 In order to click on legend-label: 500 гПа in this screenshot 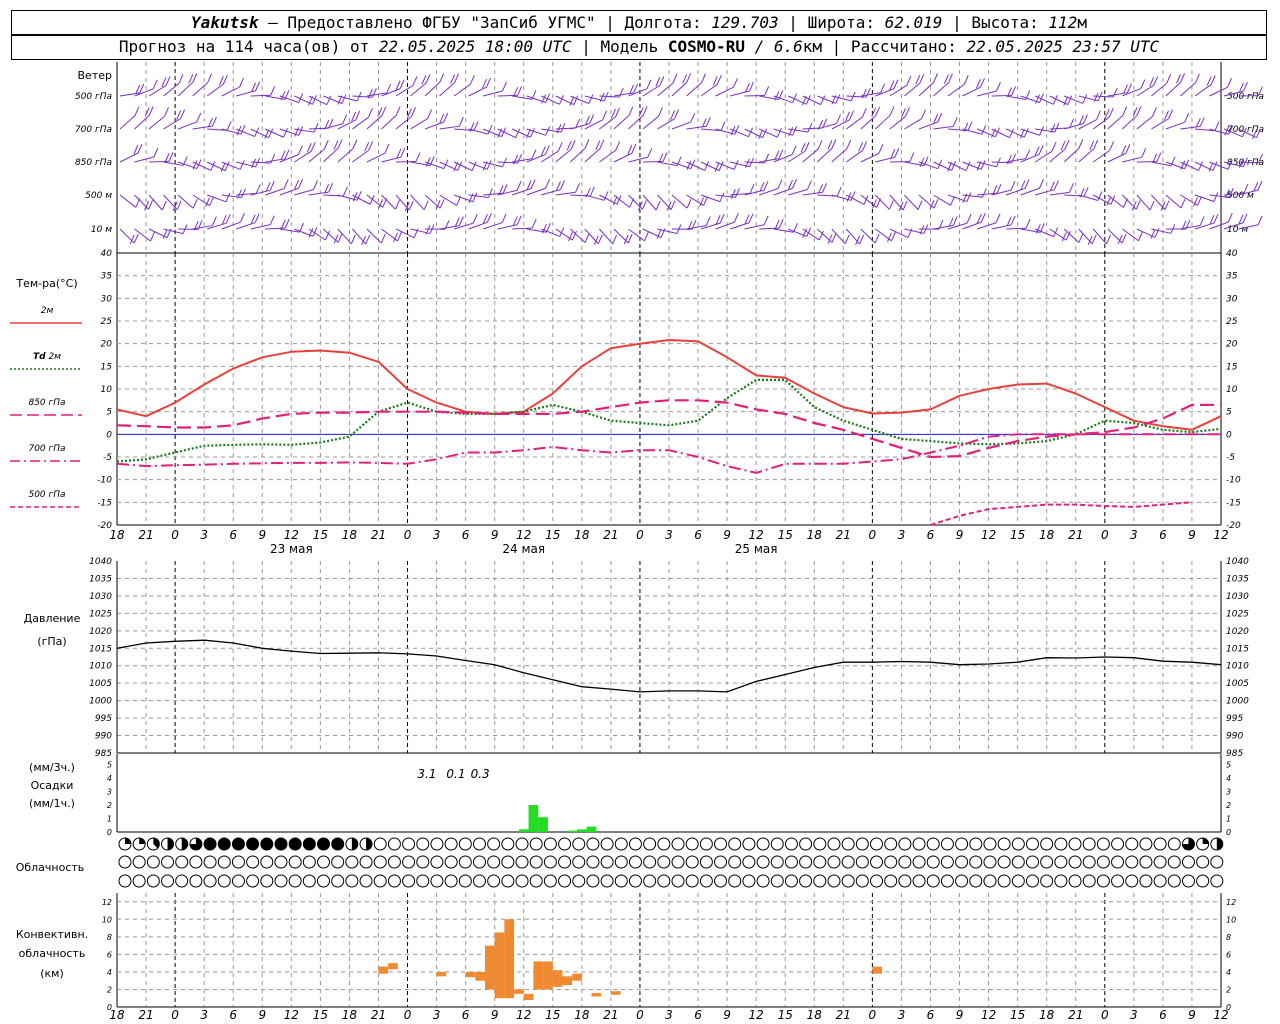, I will do `click(46, 495)`.